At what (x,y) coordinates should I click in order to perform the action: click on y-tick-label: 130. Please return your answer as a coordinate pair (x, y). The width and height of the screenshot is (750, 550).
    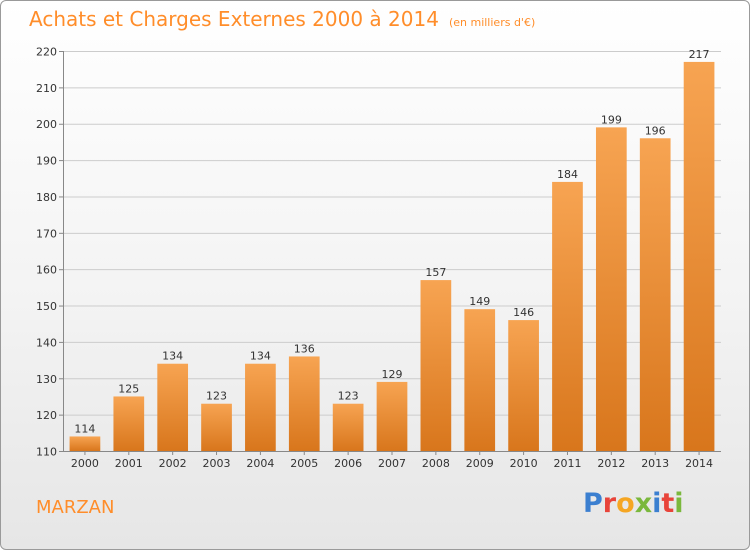
    Looking at the image, I should click on (46, 379).